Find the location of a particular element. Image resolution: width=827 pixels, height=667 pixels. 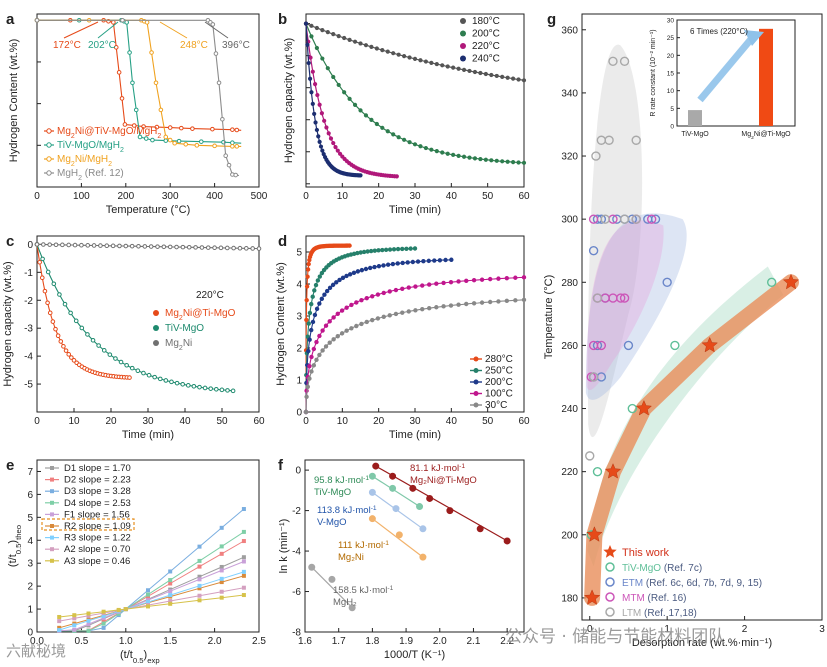

y-tick-label: 4 is located at coordinates (299, 285).